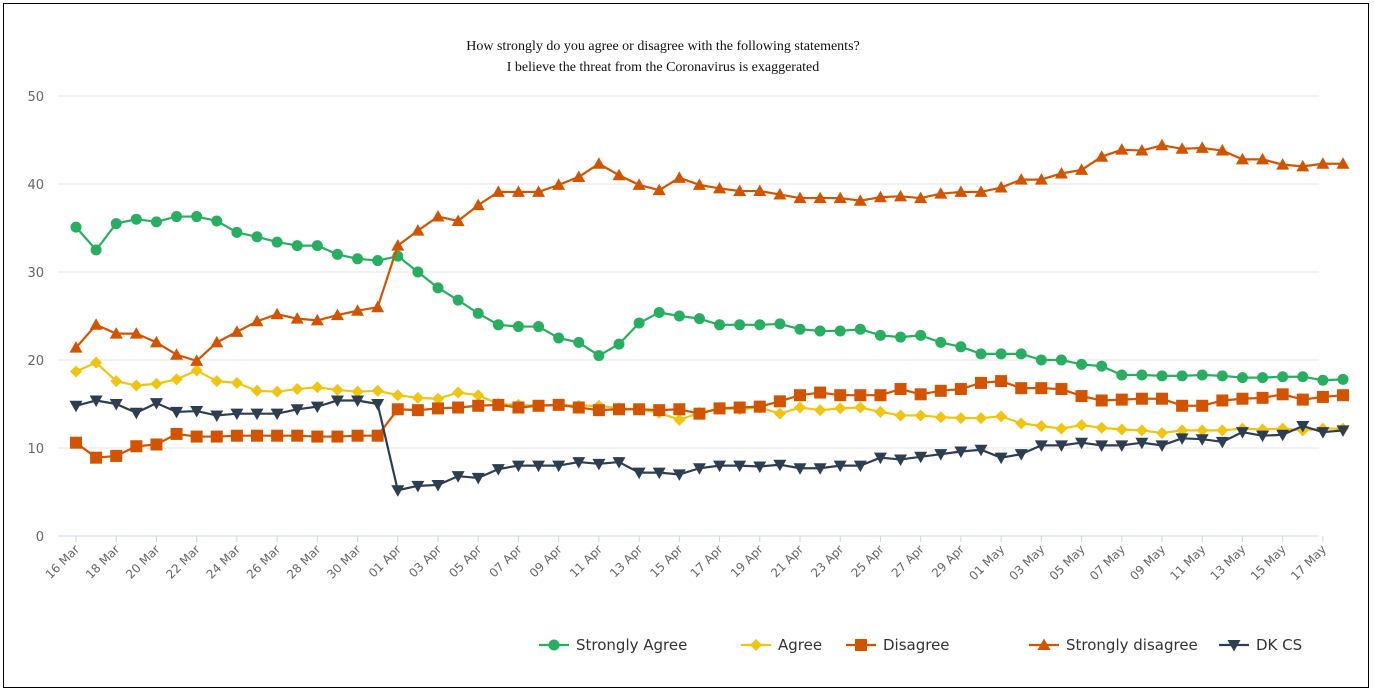 This screenshot has width=1374, height=691. What do you see at coordinates (40, 537) in the screenshot?
I see `y-tick-label: 0` at bounding box center [40, 537].